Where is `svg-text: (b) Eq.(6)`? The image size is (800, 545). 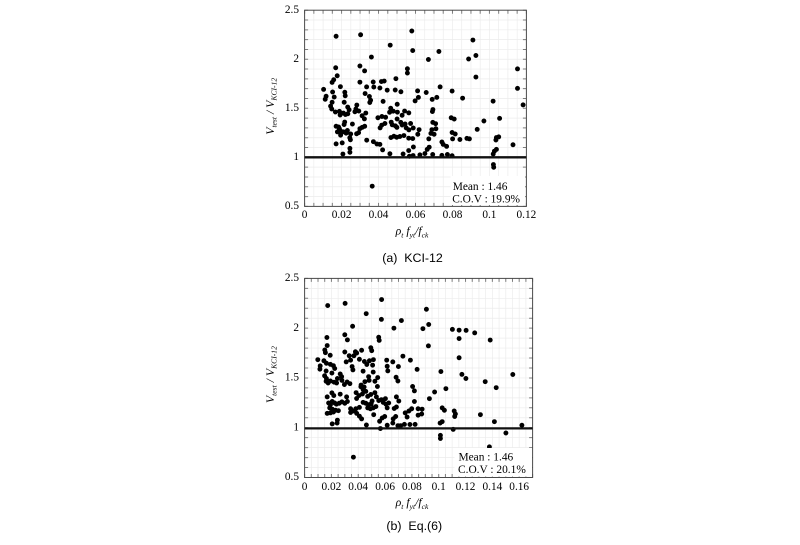 svg-text: (b) Eq.(6) is located at coordinates (414, 526).